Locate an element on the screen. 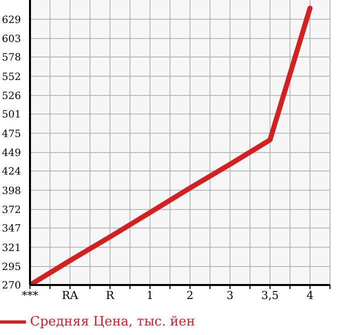  x-tick-label: 3,5 is located at coordinates (270, 295).